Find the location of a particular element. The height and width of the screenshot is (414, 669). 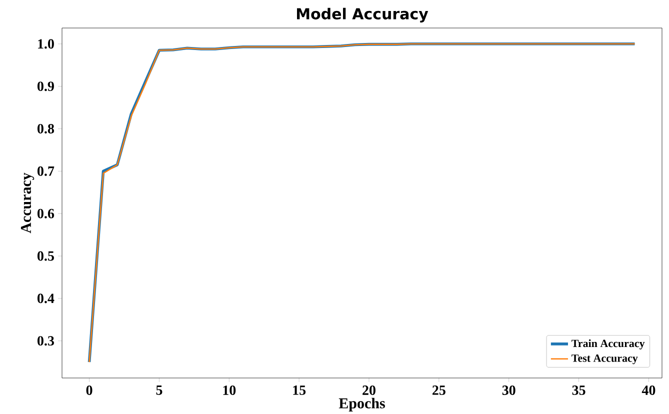

x-tick-label: 5 is located at coordinates (159, 390).